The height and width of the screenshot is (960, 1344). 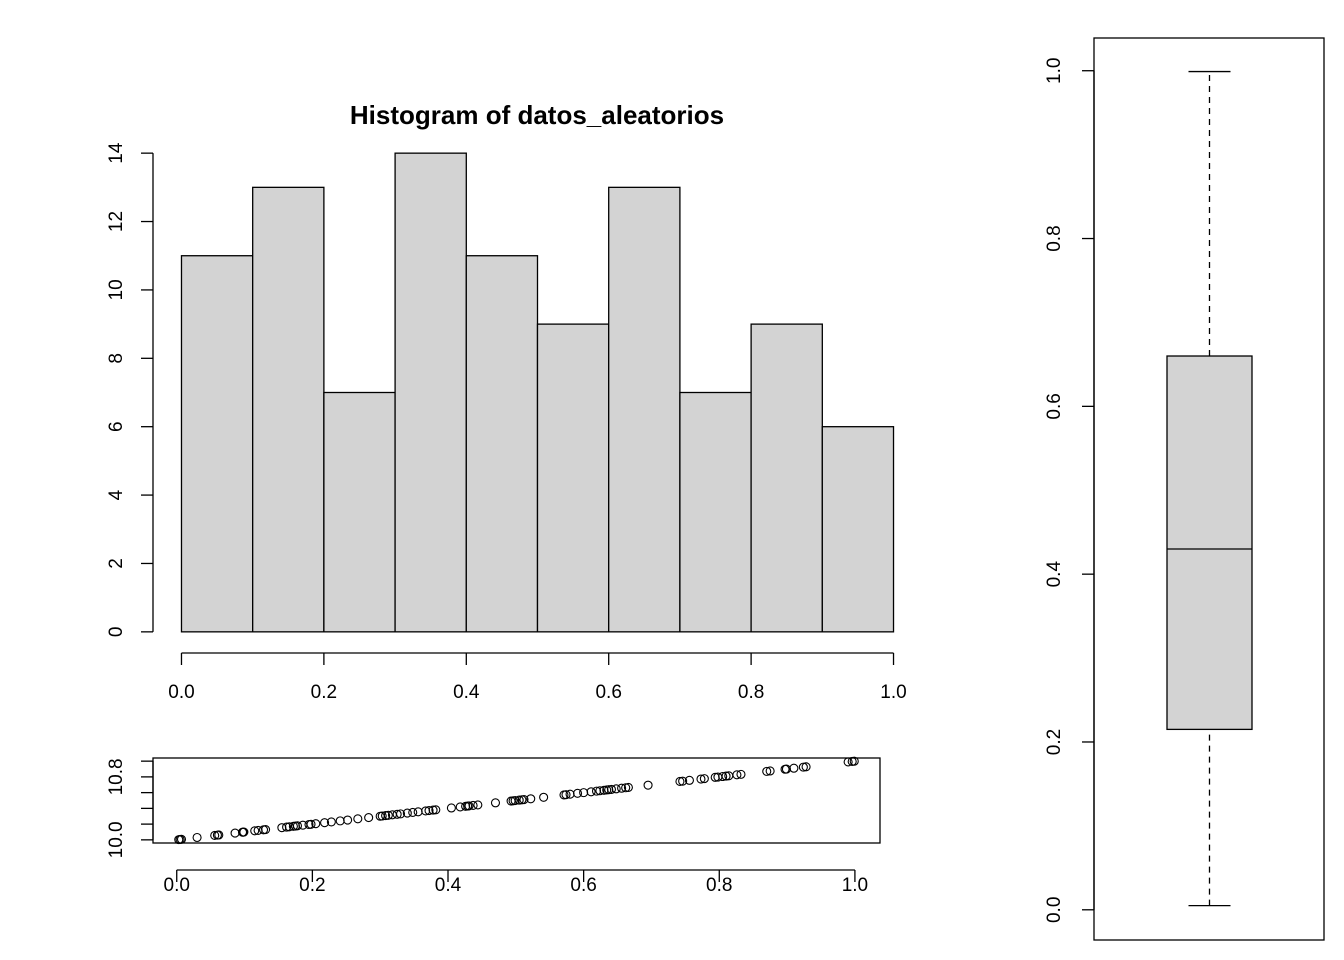 I want to click on y-tick-label: 14, so click(x=116, y=153).